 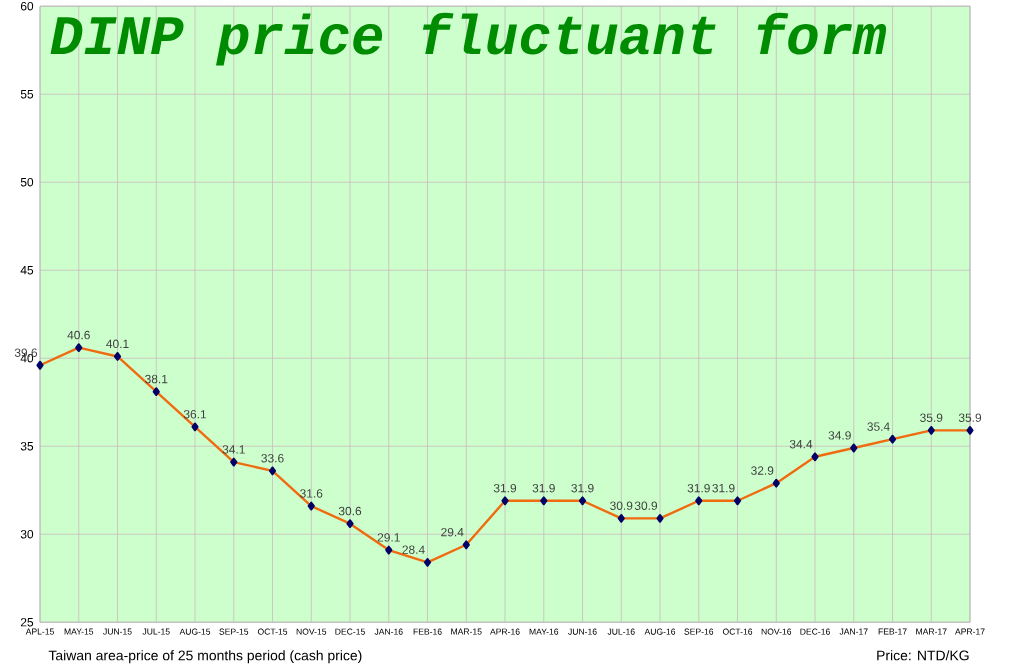 I want to click on chart-title: DINP price fluctuant form, so click(x=468, y=39).